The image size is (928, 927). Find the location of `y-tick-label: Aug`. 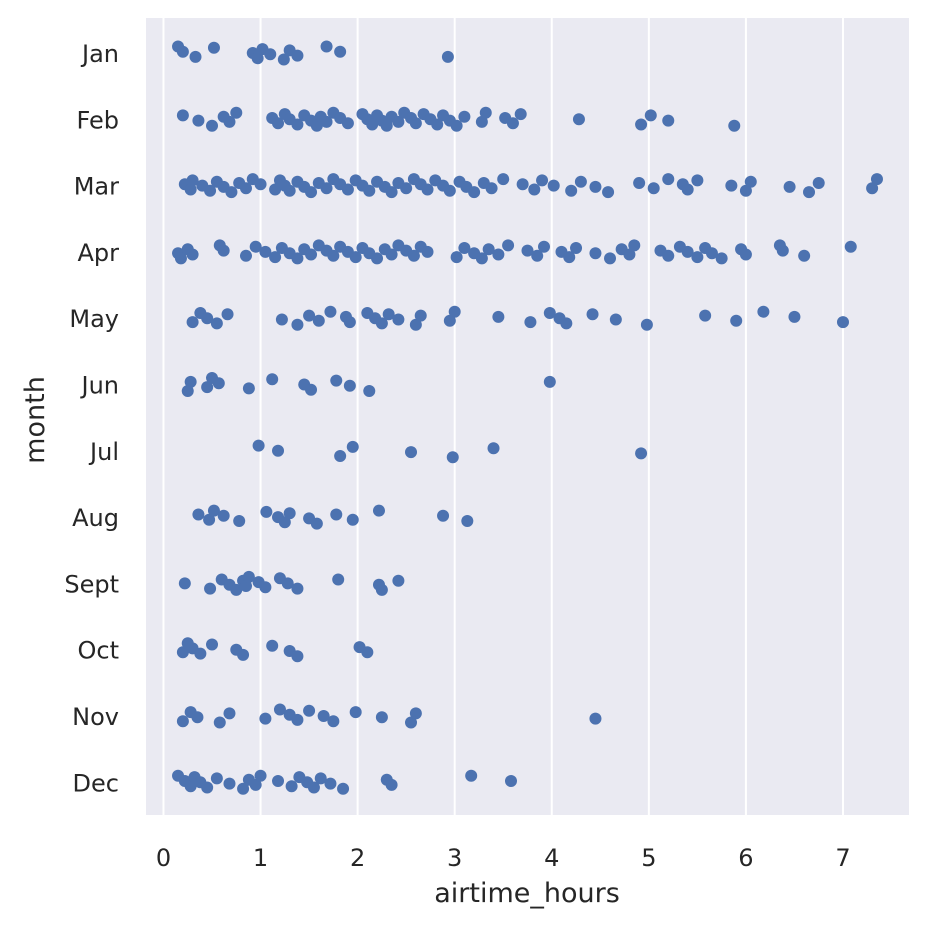

y-tick-label: Aug is located at coordinates (95, 518).